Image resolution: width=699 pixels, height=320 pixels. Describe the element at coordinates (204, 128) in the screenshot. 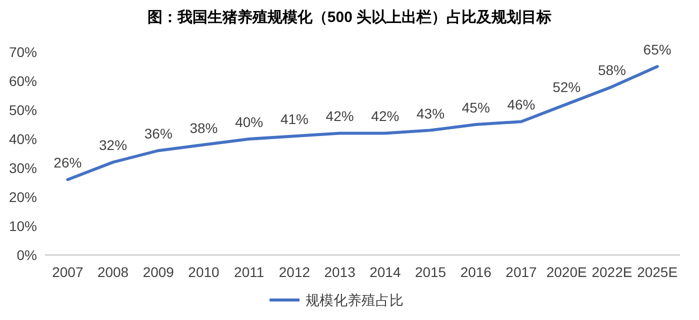

I see `data-label: 38%` at that location.